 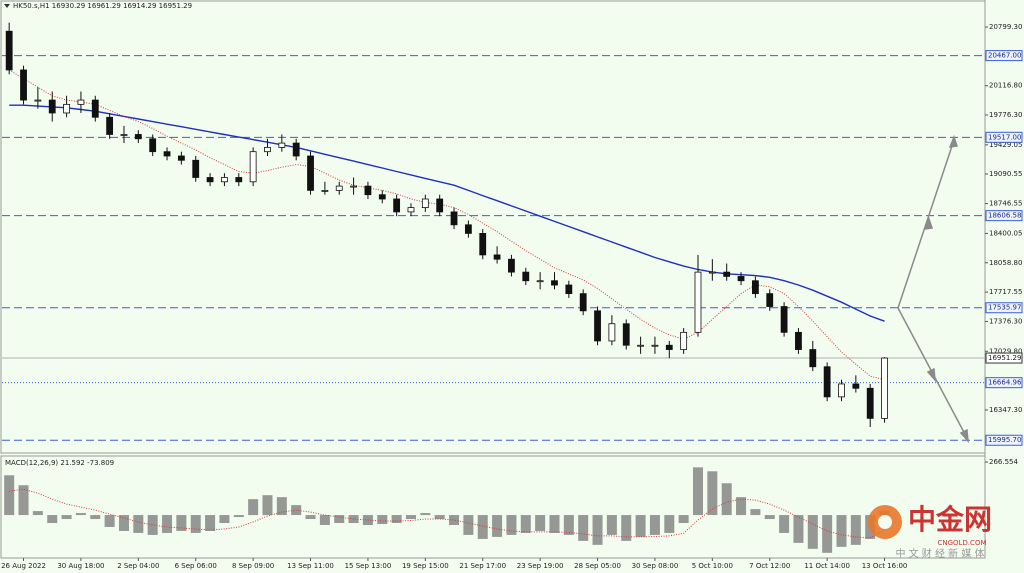 What do you see at coordinates (1005, 174) in the screenshot?
I see `y-tick-label: 19090.55` at bounding box center [1005, 174].